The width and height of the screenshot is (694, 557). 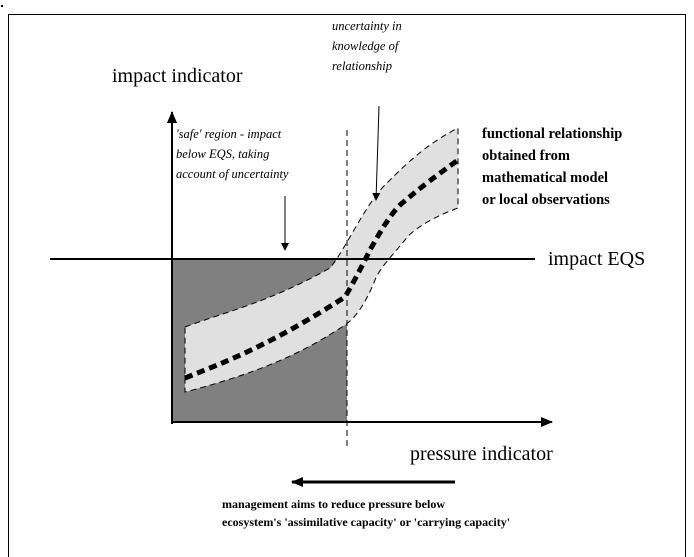 I want to click on annotation: uncertainty in, so click(x=367, y=26).